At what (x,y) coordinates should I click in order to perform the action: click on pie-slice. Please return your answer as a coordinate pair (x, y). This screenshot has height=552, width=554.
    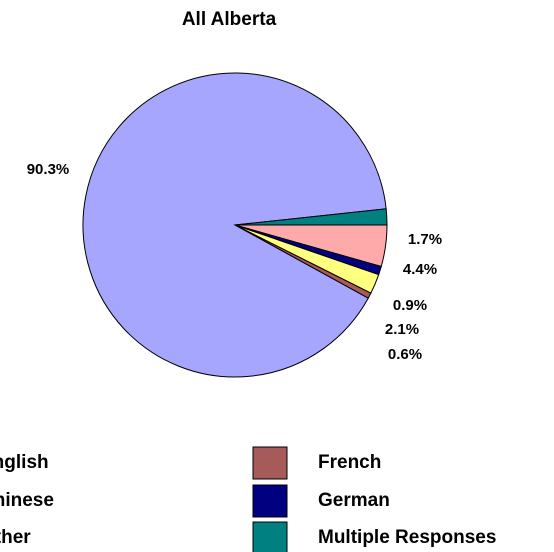
    Looking at the image, I should click on (311, 217).